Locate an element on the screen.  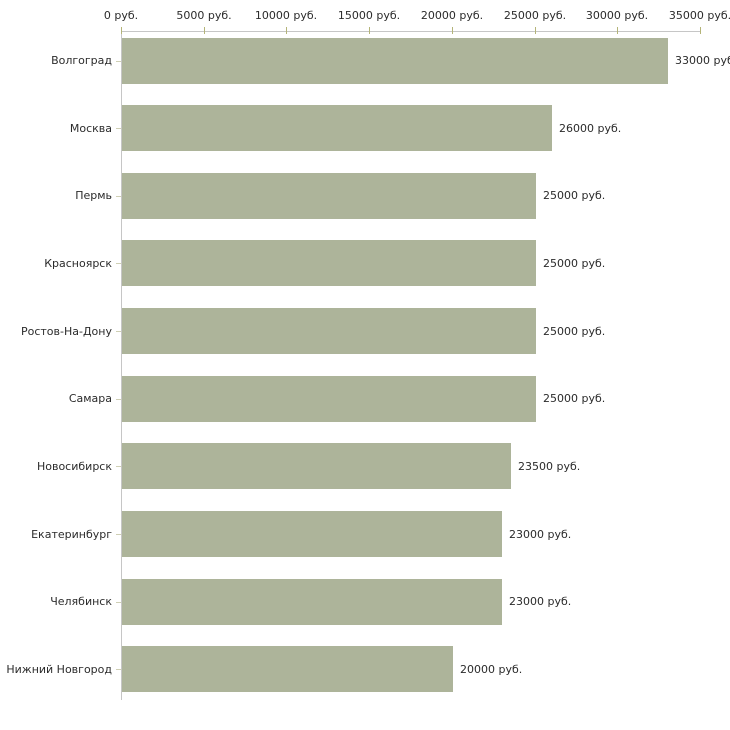
x-axis-tick-label: 25000 руб. is located at coordinates (535, 15).